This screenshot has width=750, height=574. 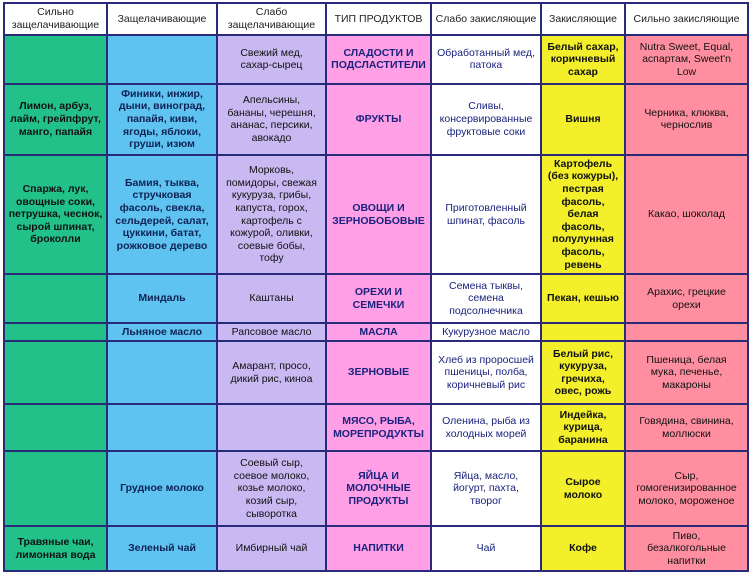 I want to click on cell-oils-weakly-acidifying: Кукурузное масло, so click(x=486, y=332).